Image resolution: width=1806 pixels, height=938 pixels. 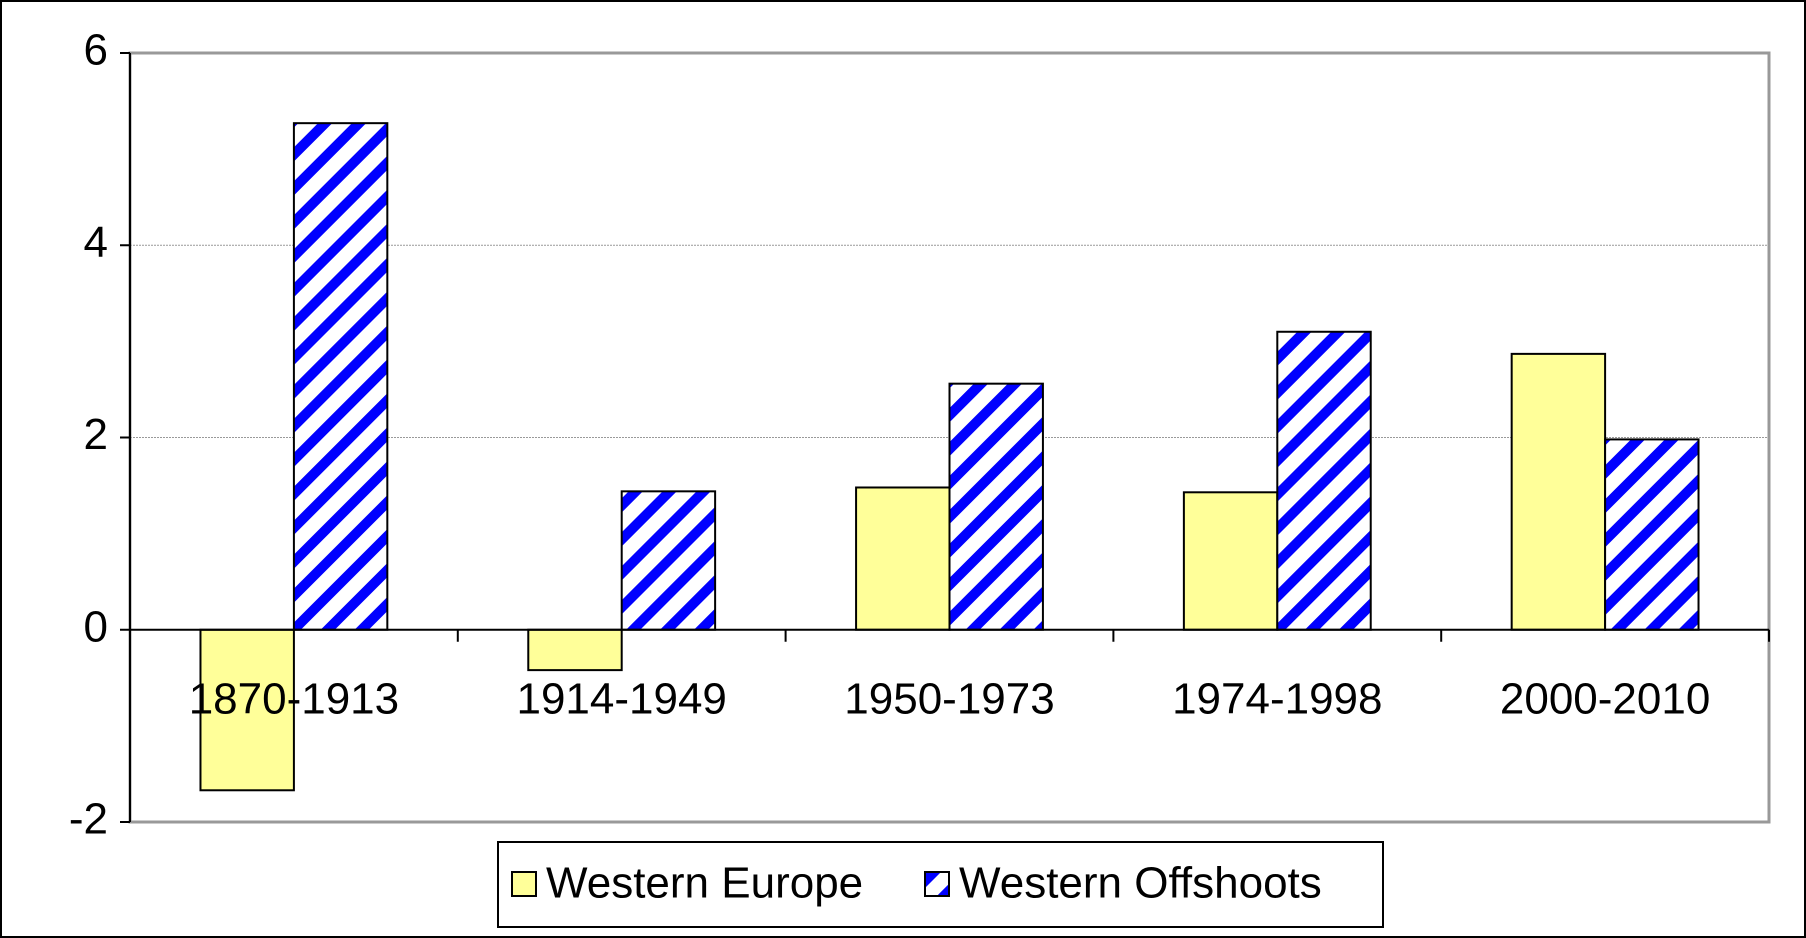 What do you see at coordinates (294, 698) in the screenshot?
I see `x-tick-label: 1870-1913` at bounding box center [294, 698].